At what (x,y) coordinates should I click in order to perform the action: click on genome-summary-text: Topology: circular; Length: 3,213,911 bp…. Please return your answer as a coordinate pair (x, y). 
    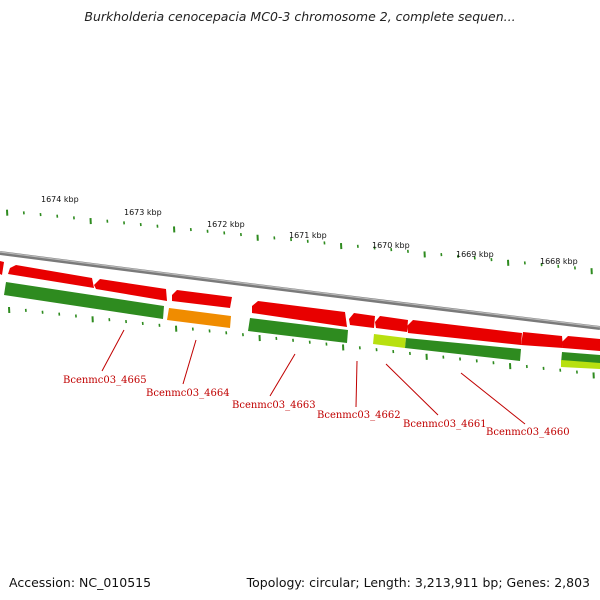
    Looking at the image, I should click on (418, 582).